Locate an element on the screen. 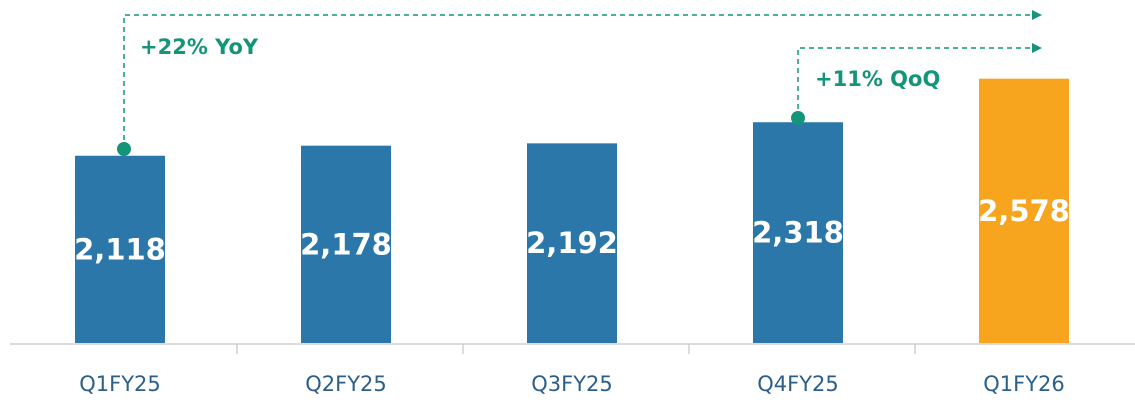 This screenshot has width=1135, height=402. value-label: 2,192 is located at coordinates (572, 243).